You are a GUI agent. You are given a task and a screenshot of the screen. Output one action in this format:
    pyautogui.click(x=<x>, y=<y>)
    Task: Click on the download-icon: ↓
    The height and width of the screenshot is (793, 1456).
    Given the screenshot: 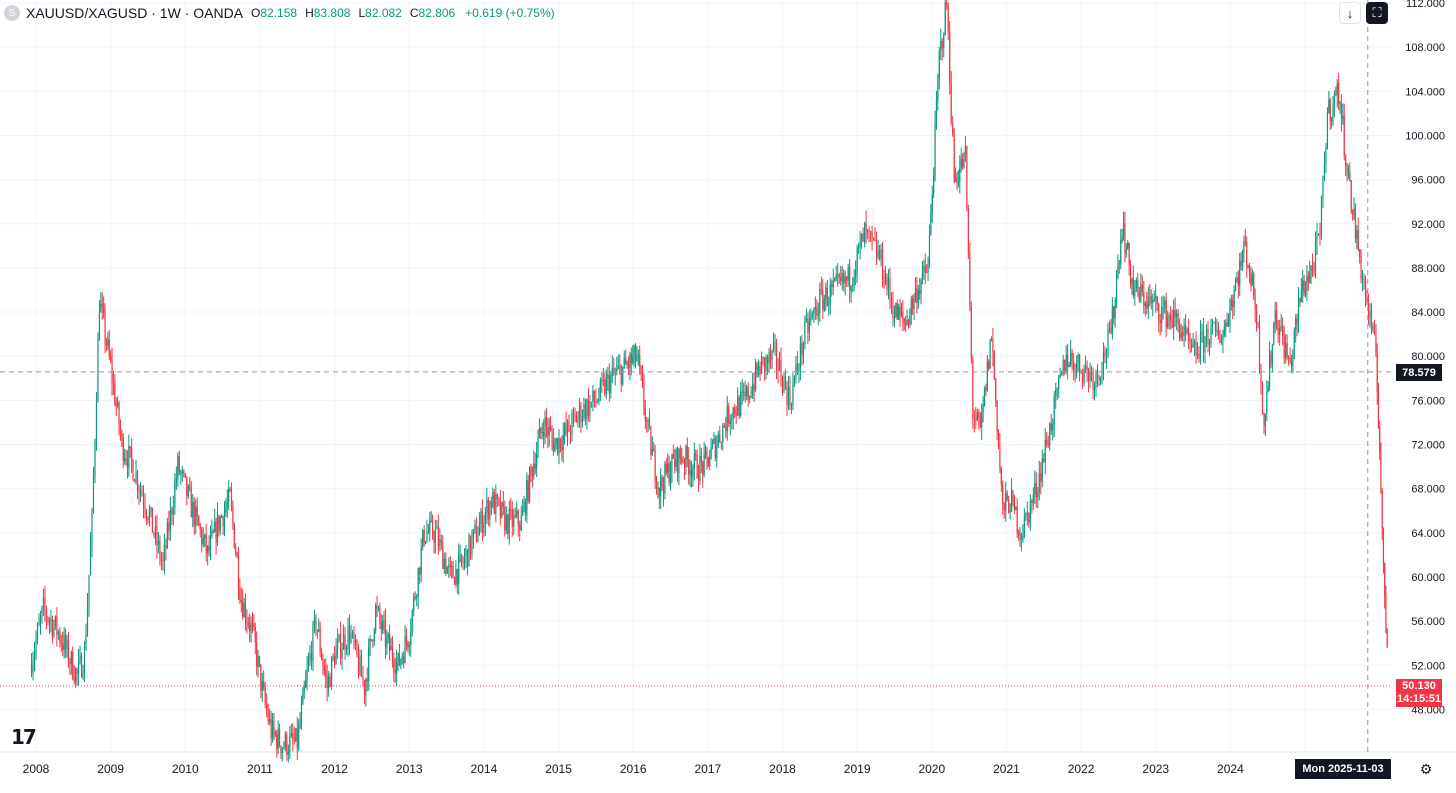 What is the action you would take?
    pyautogui.click(x=1350, y=13)
    